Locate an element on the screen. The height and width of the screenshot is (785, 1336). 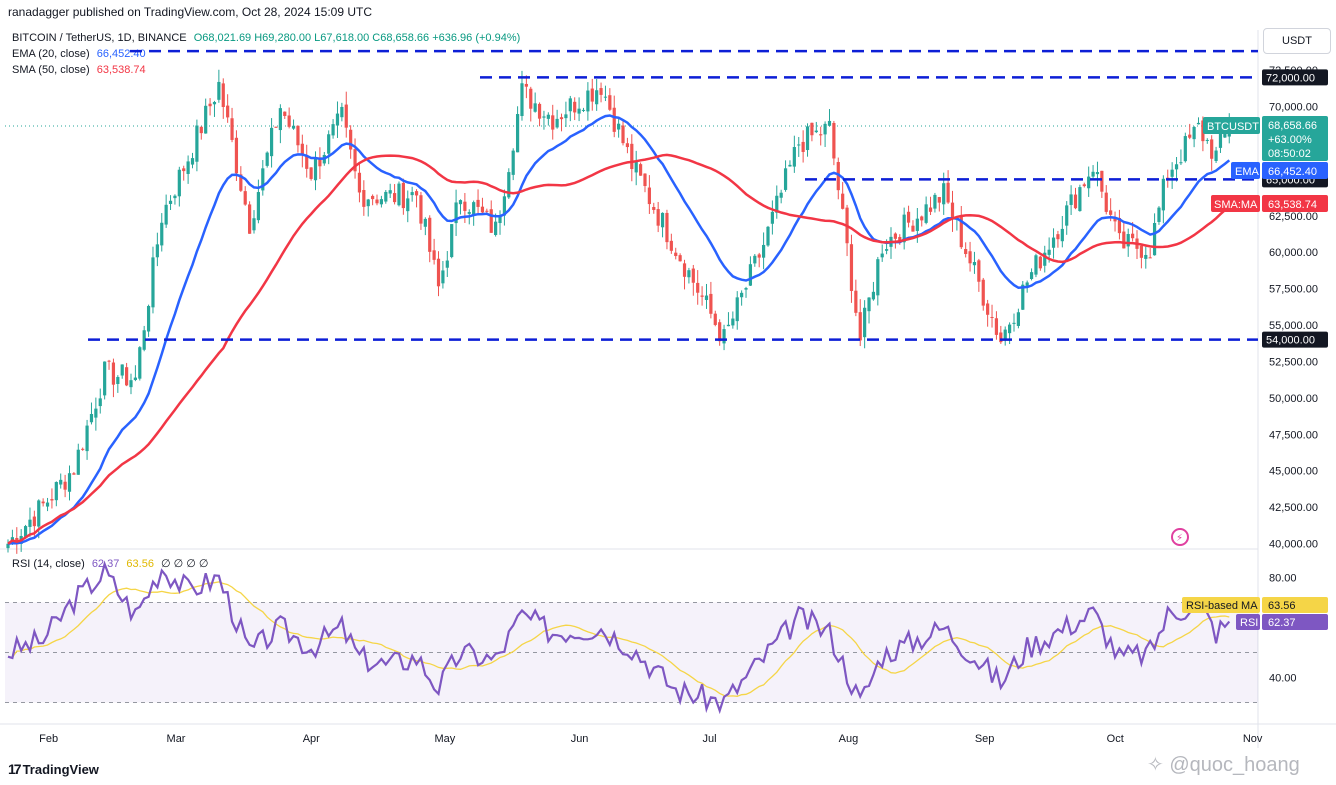
rsi-ma-name-badge-text: RSI-based MA is located at coordinates (1222, 606).